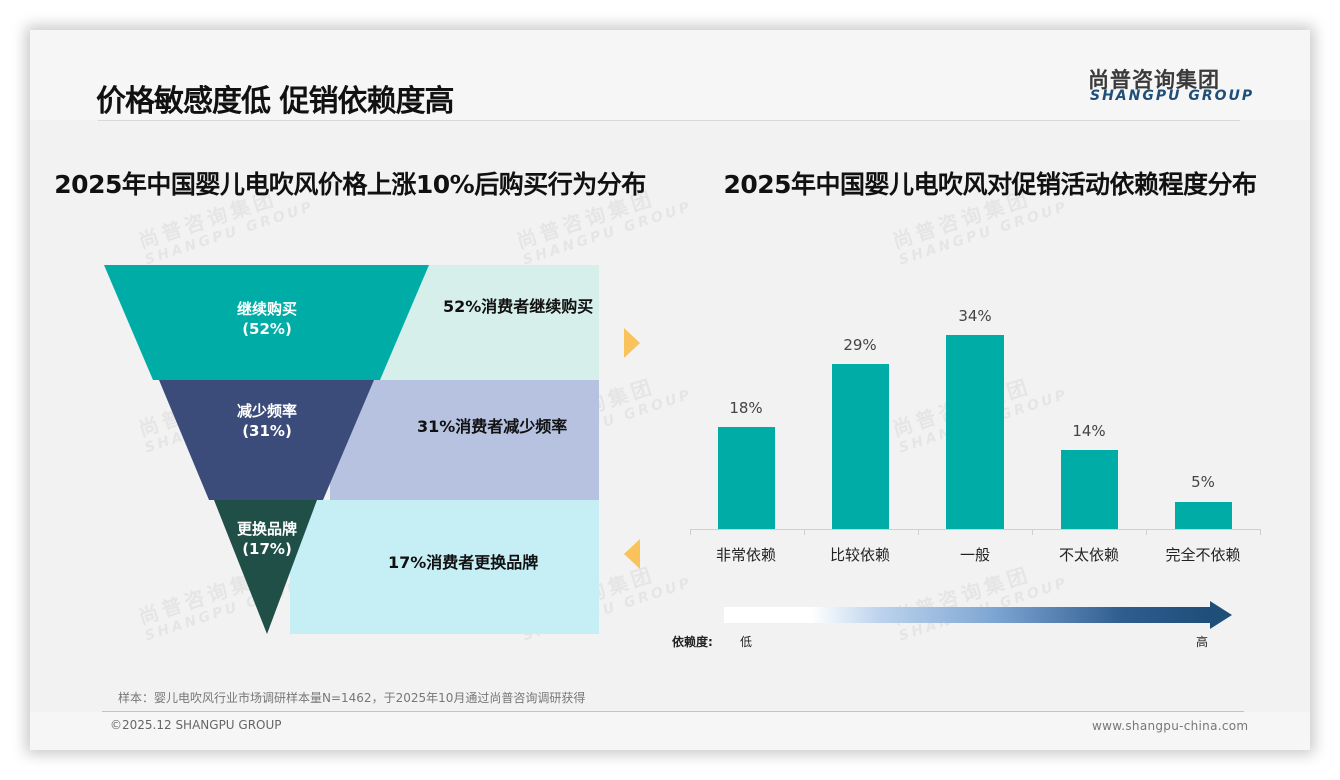 The width and height of the screenshot is (1340, 780). What do you see at coordinates (746, 408) in the screenshot?
I see `bar-value-label: 18%` at bounding box center [746, 408].